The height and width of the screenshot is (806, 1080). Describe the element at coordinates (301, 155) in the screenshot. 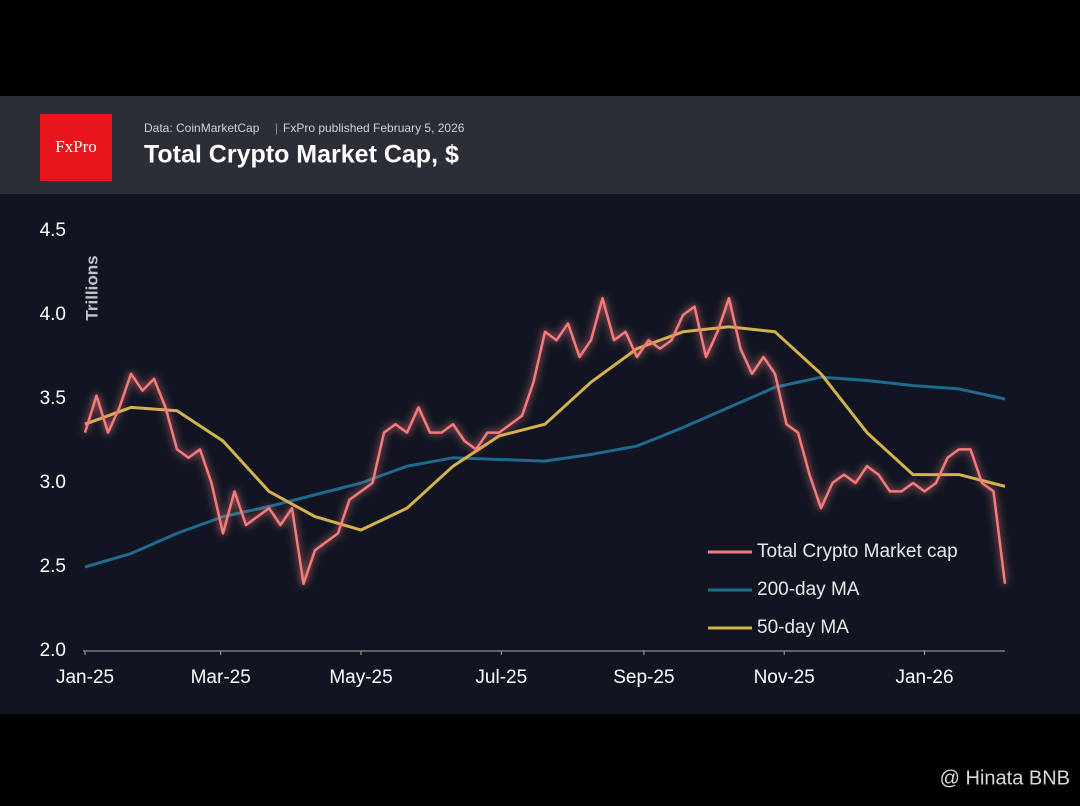

I see `chart-title: Total Crypto Market Cap, $` at that location.